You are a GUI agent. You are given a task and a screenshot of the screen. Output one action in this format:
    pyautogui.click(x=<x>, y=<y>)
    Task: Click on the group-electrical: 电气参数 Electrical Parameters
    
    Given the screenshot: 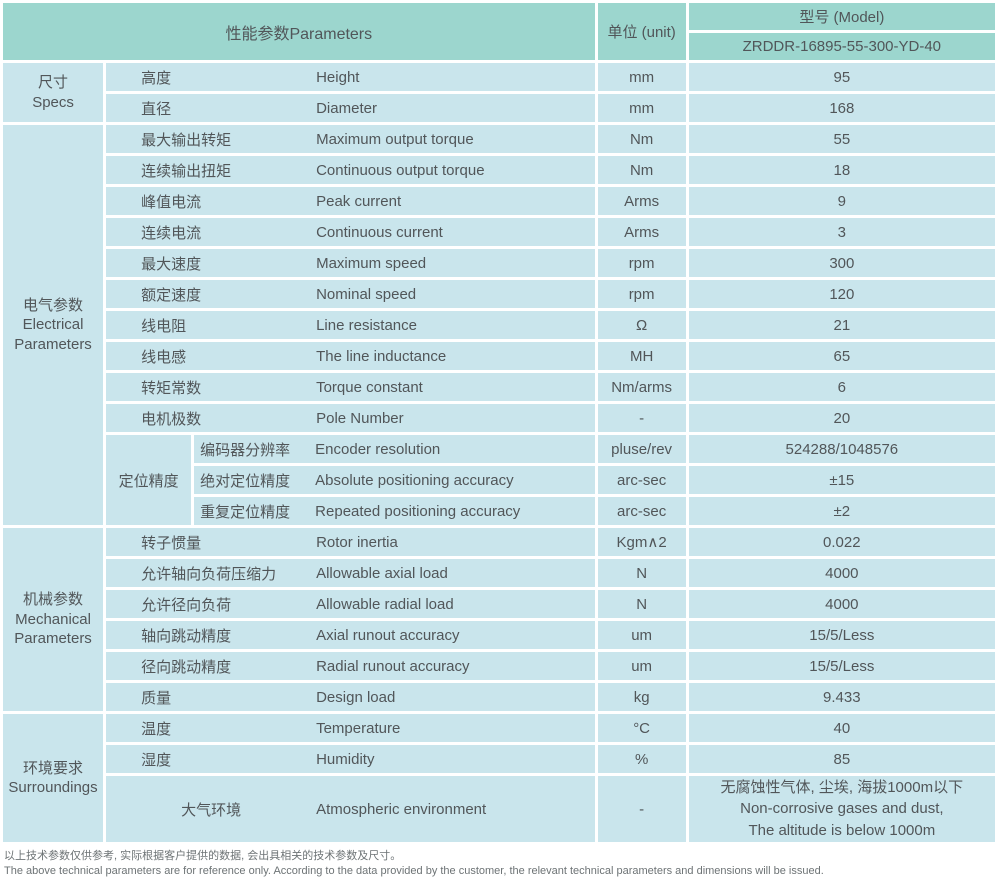 What is the action you would take?
    pyautogui.click(x=53, y=325)
    